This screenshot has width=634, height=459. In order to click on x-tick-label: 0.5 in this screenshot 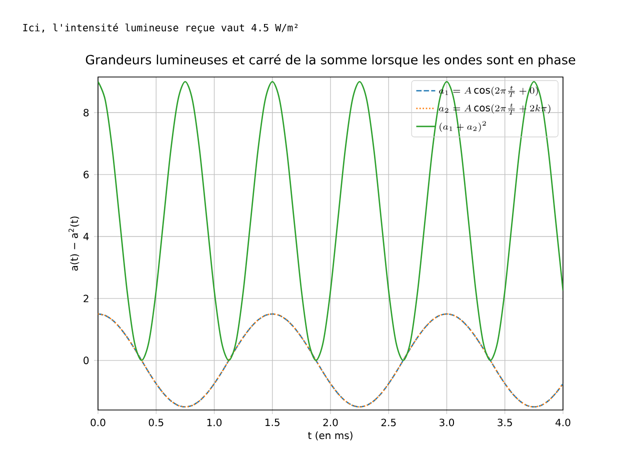, I will do `click(156, 422)`.